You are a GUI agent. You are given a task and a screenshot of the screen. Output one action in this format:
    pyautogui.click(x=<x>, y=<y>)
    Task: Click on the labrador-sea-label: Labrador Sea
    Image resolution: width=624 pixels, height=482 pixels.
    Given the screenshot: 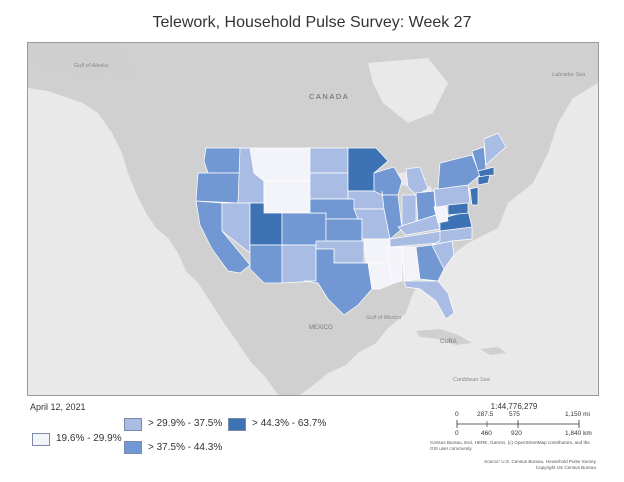 What is the action you would take?
    pyautogui.click(x=568, y=75)
    